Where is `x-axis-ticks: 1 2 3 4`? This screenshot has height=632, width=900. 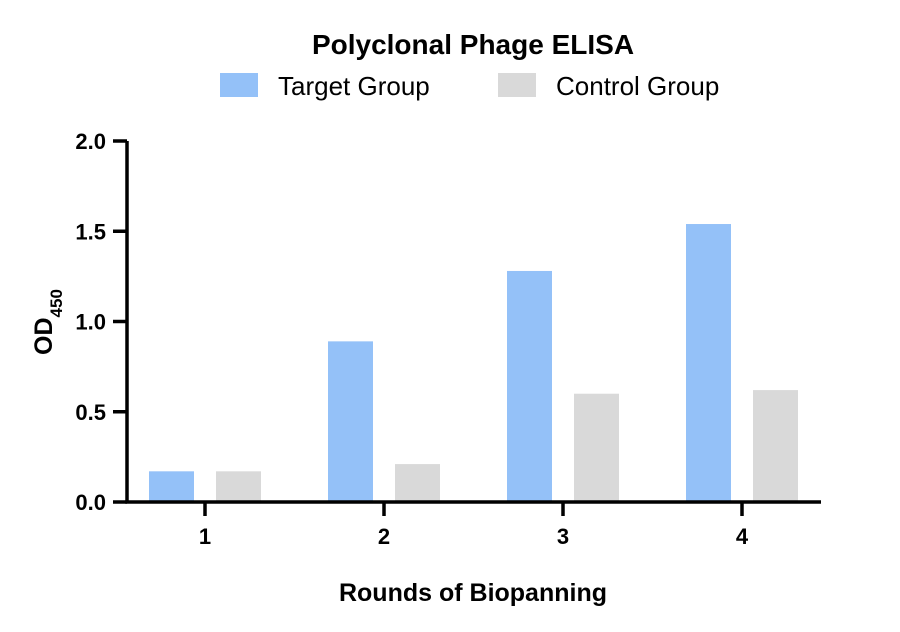
x-axis-ticks: 1 2 3 4 is located at coordinates (474, 525).